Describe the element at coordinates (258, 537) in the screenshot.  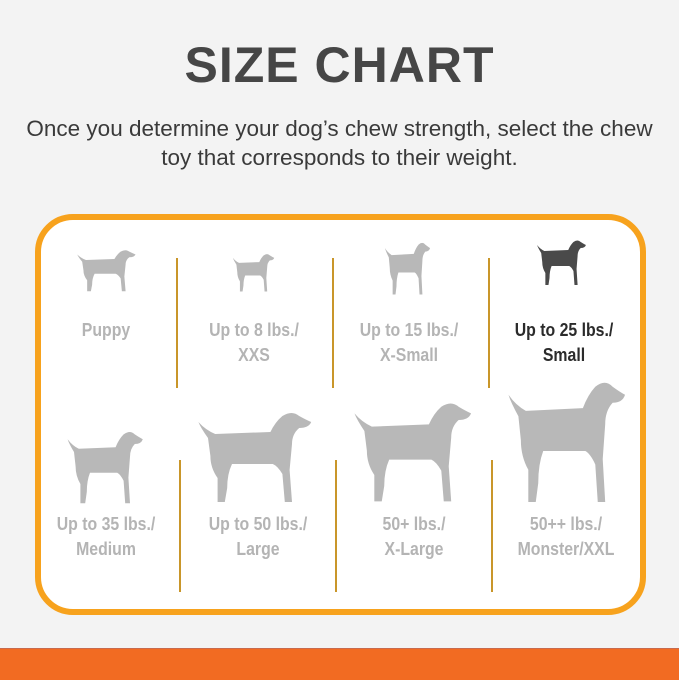
I see `size-label-large: Up to 50 lbs./ Large` at that location.